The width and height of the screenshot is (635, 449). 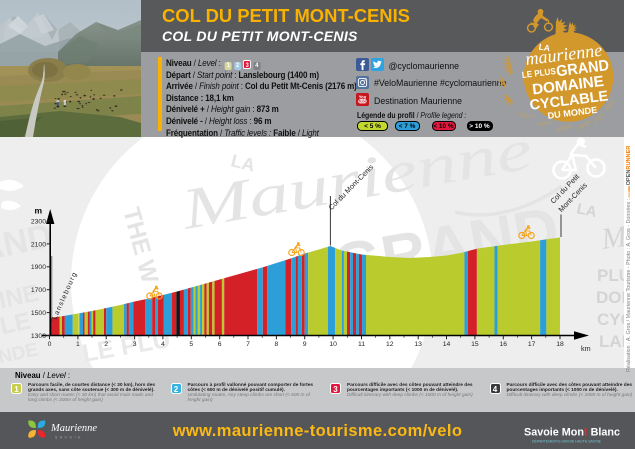 What do you see at coordinates (418, 344) in the screenshot?
I see `svg-text: 13` at bounding box center [418, 344].